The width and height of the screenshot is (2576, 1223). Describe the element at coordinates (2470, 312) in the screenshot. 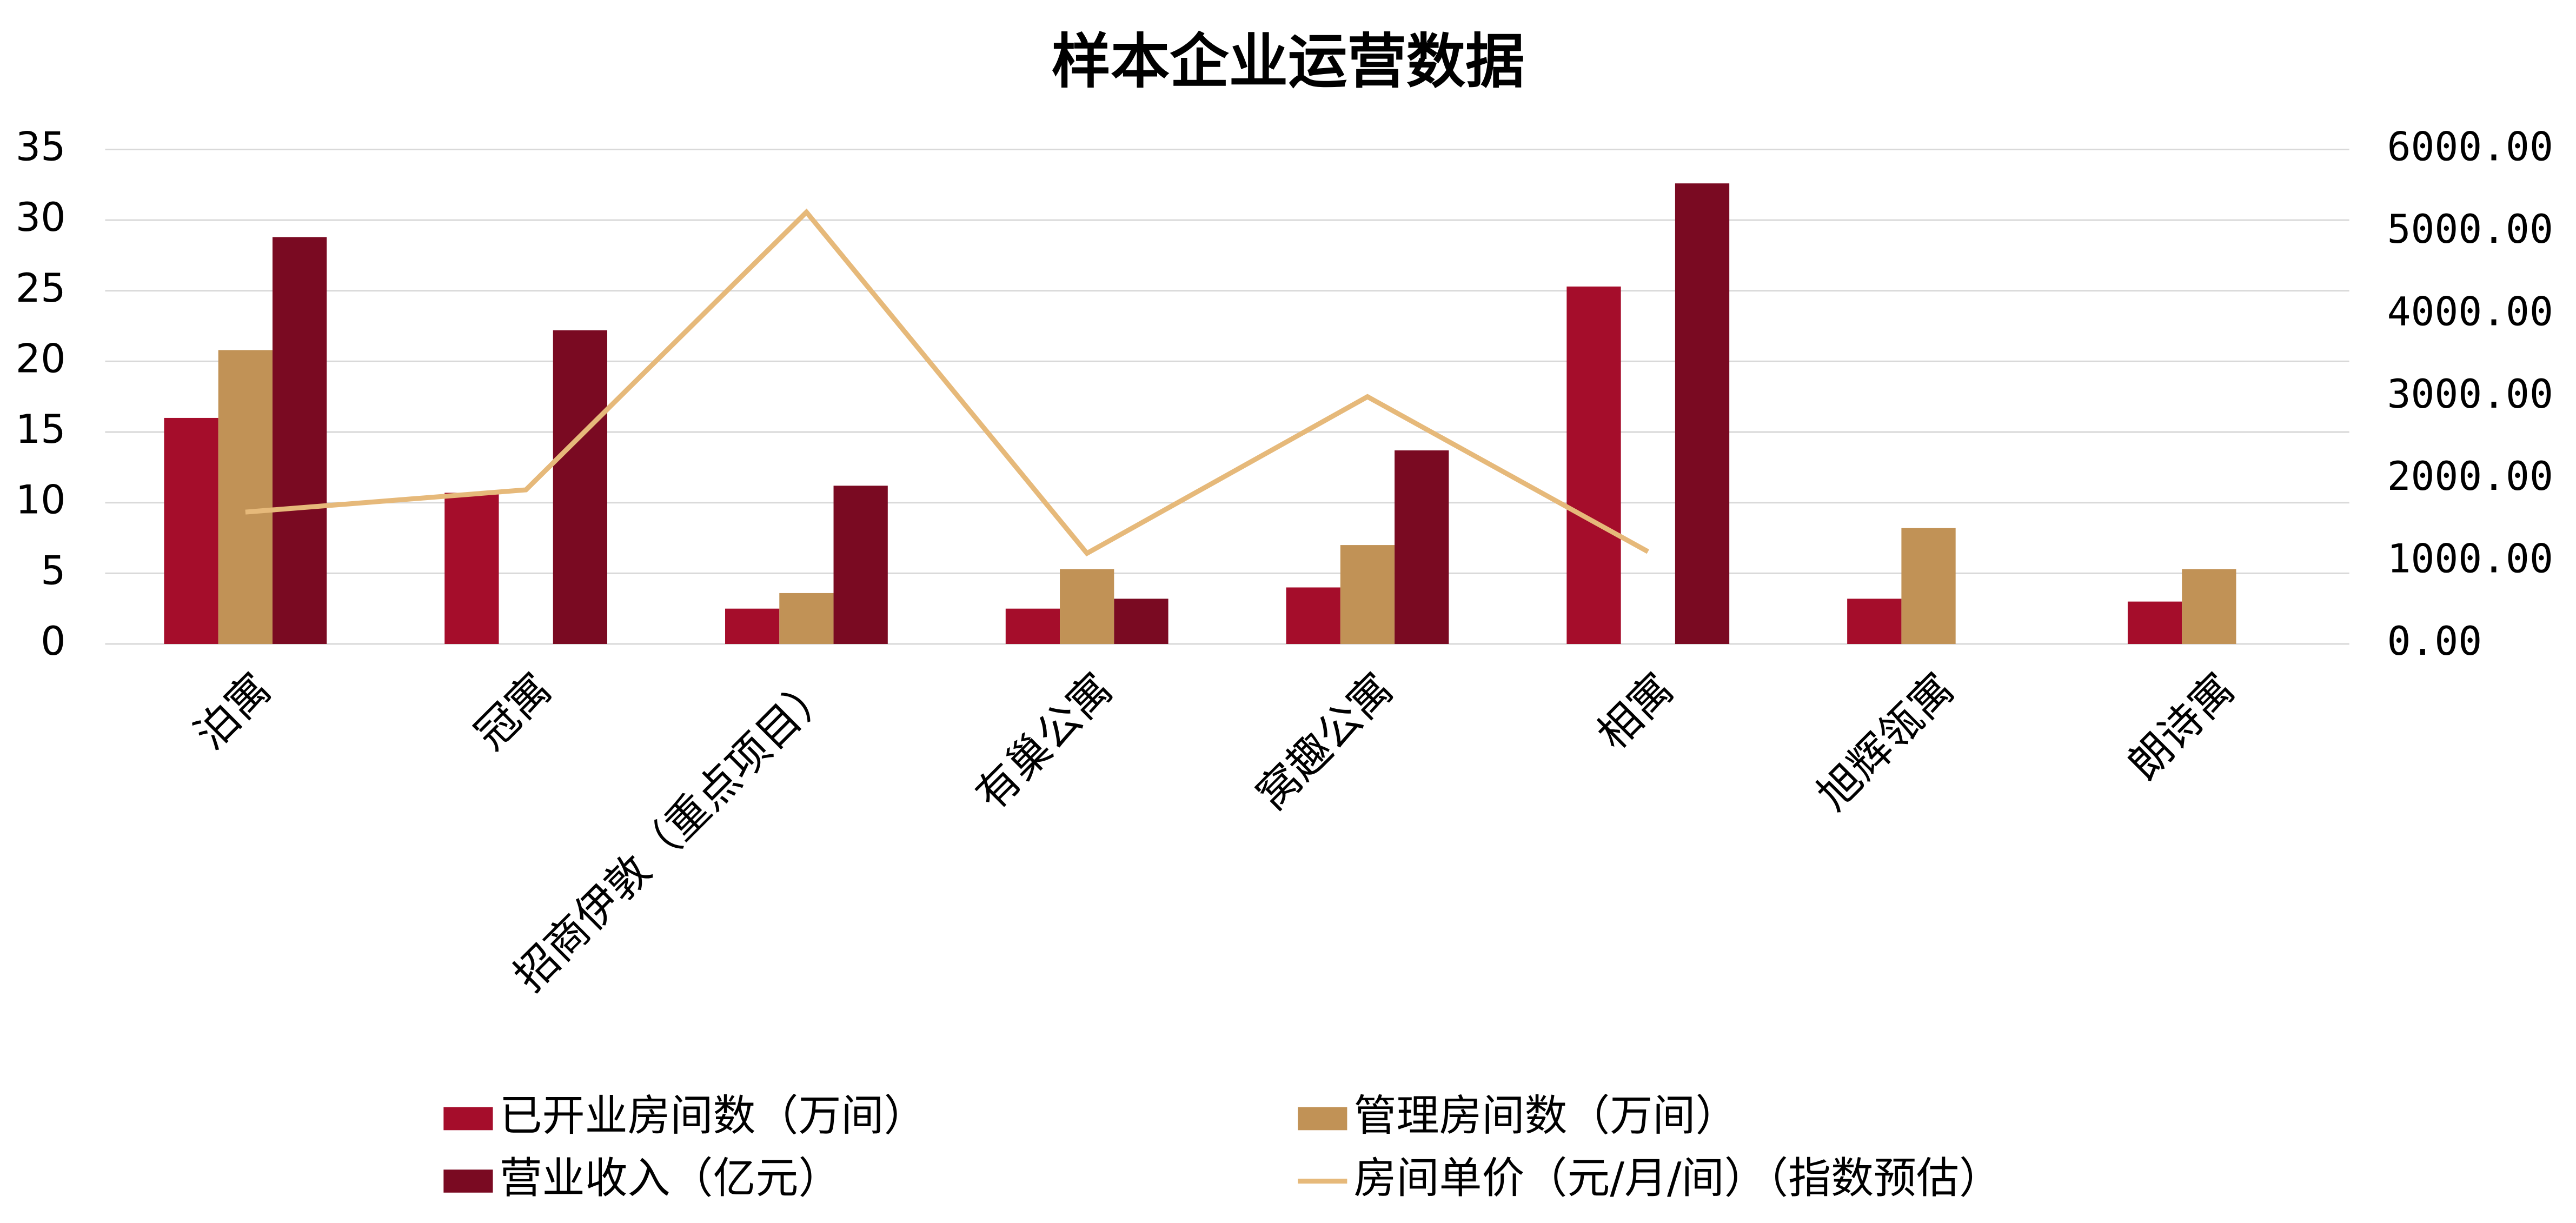

I see `y2-tick-label: 4000.00` at that location.